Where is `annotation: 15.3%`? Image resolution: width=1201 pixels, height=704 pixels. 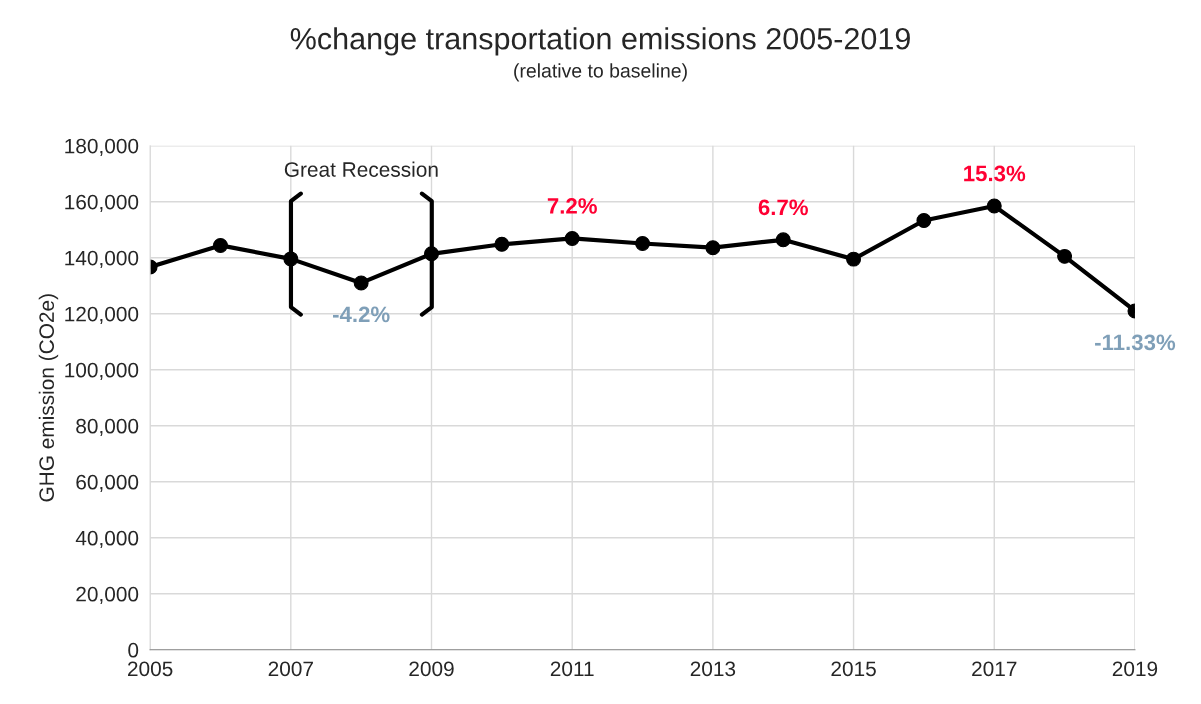 annotation: 15.3% is located at coordinates (995, 173).